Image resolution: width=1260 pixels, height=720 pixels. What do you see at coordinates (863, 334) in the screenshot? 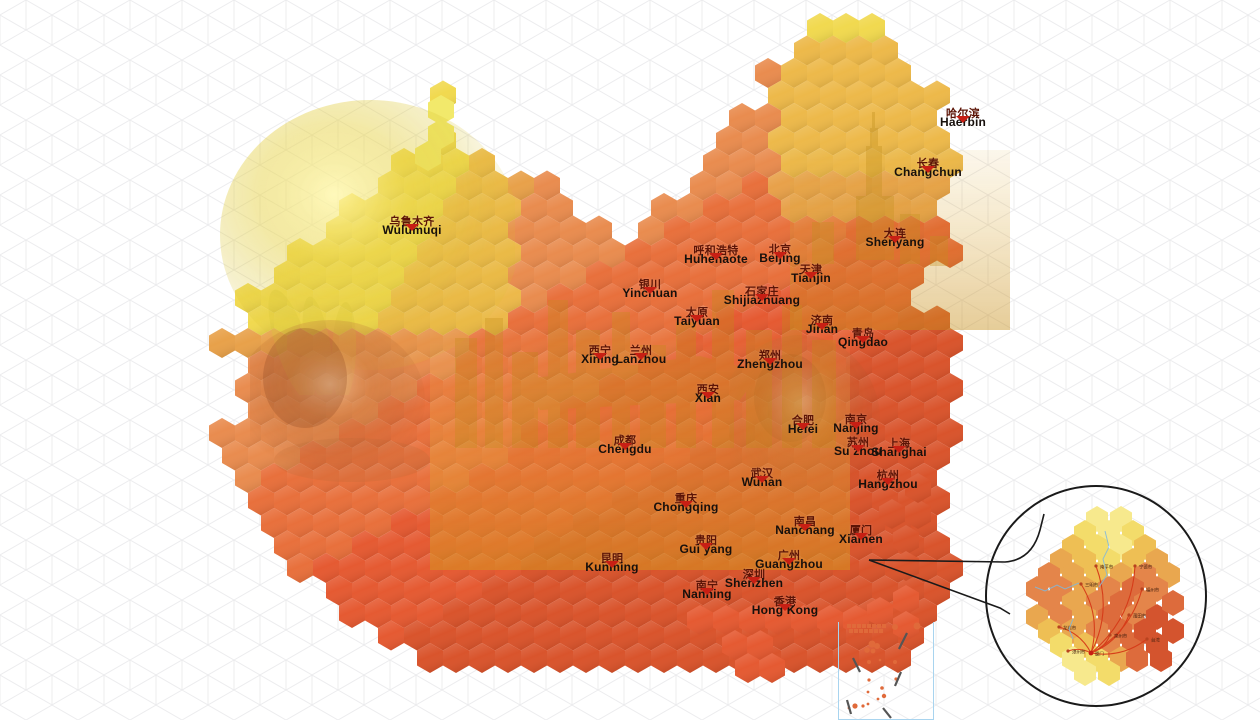
I see `city-name-cn: 青岛` at bounding box center [863, 334].